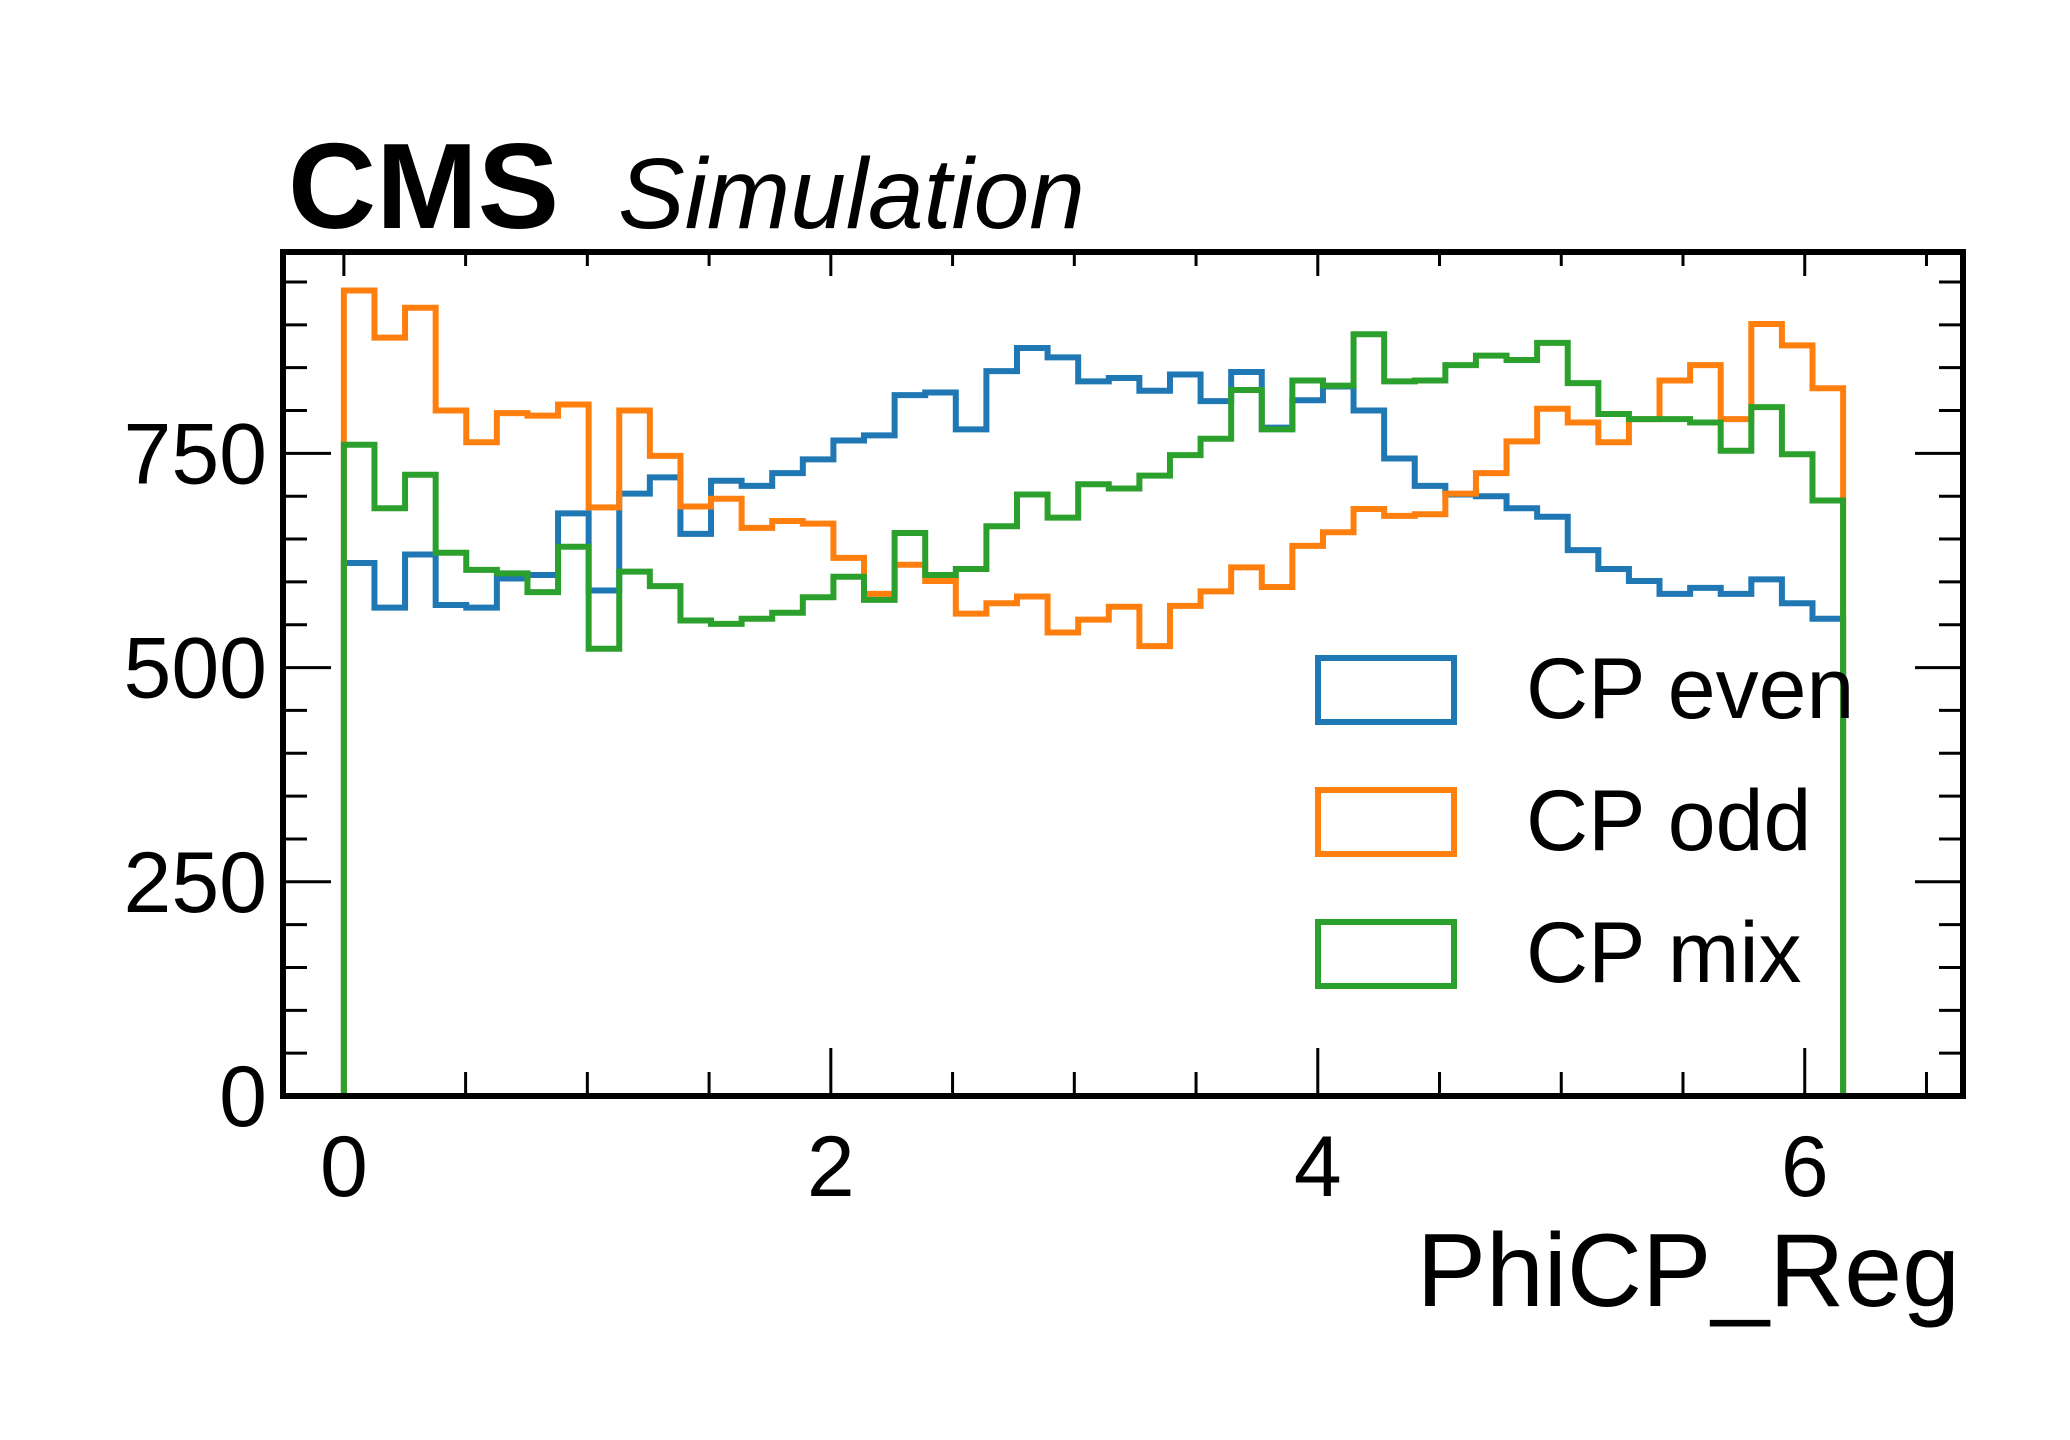  What do you see at coordinates (196, 669) in the screenshot?
I see `y-tick-label: 500` at bounding box center [196, 669].